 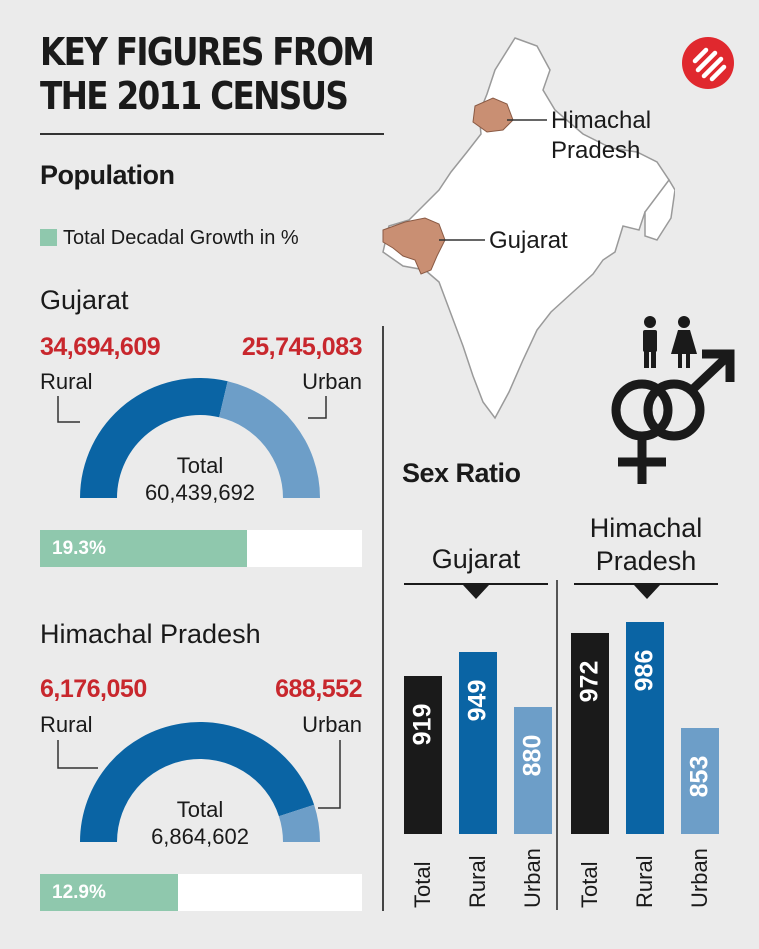 I want to click on gujarat-shape, so click(x=414, y=246).